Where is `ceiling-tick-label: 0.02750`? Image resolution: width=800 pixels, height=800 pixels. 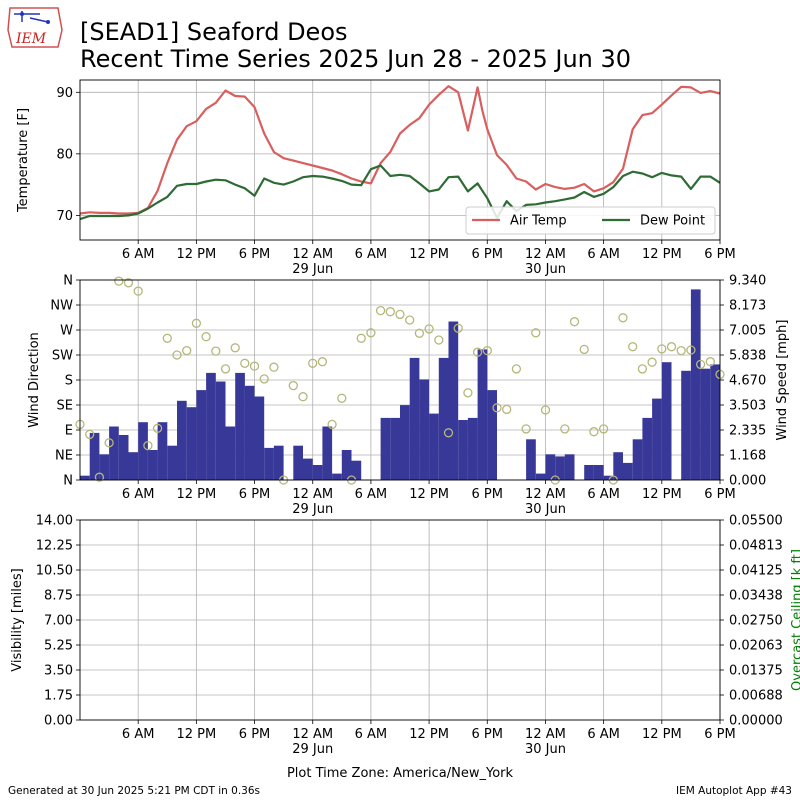
ceiling-tick-label: 0.02750 is located at coordinates (756, 621).